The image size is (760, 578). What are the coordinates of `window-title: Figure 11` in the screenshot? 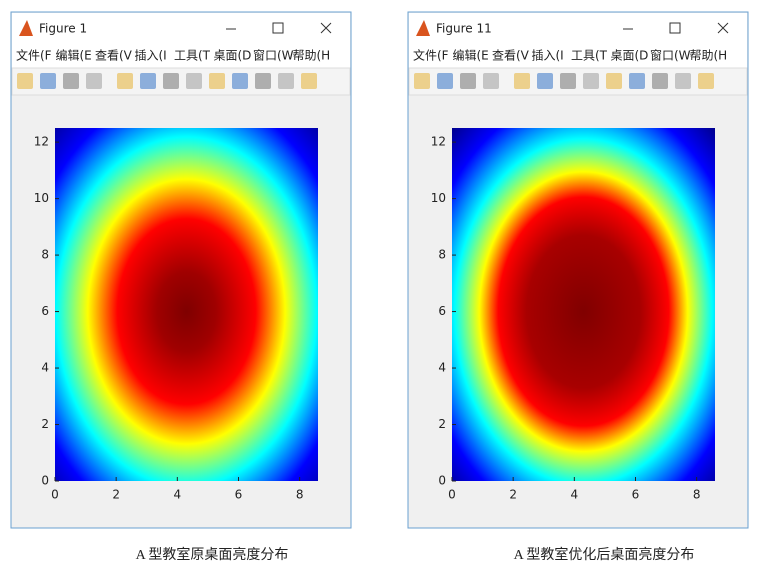 It's located at (464, 29).